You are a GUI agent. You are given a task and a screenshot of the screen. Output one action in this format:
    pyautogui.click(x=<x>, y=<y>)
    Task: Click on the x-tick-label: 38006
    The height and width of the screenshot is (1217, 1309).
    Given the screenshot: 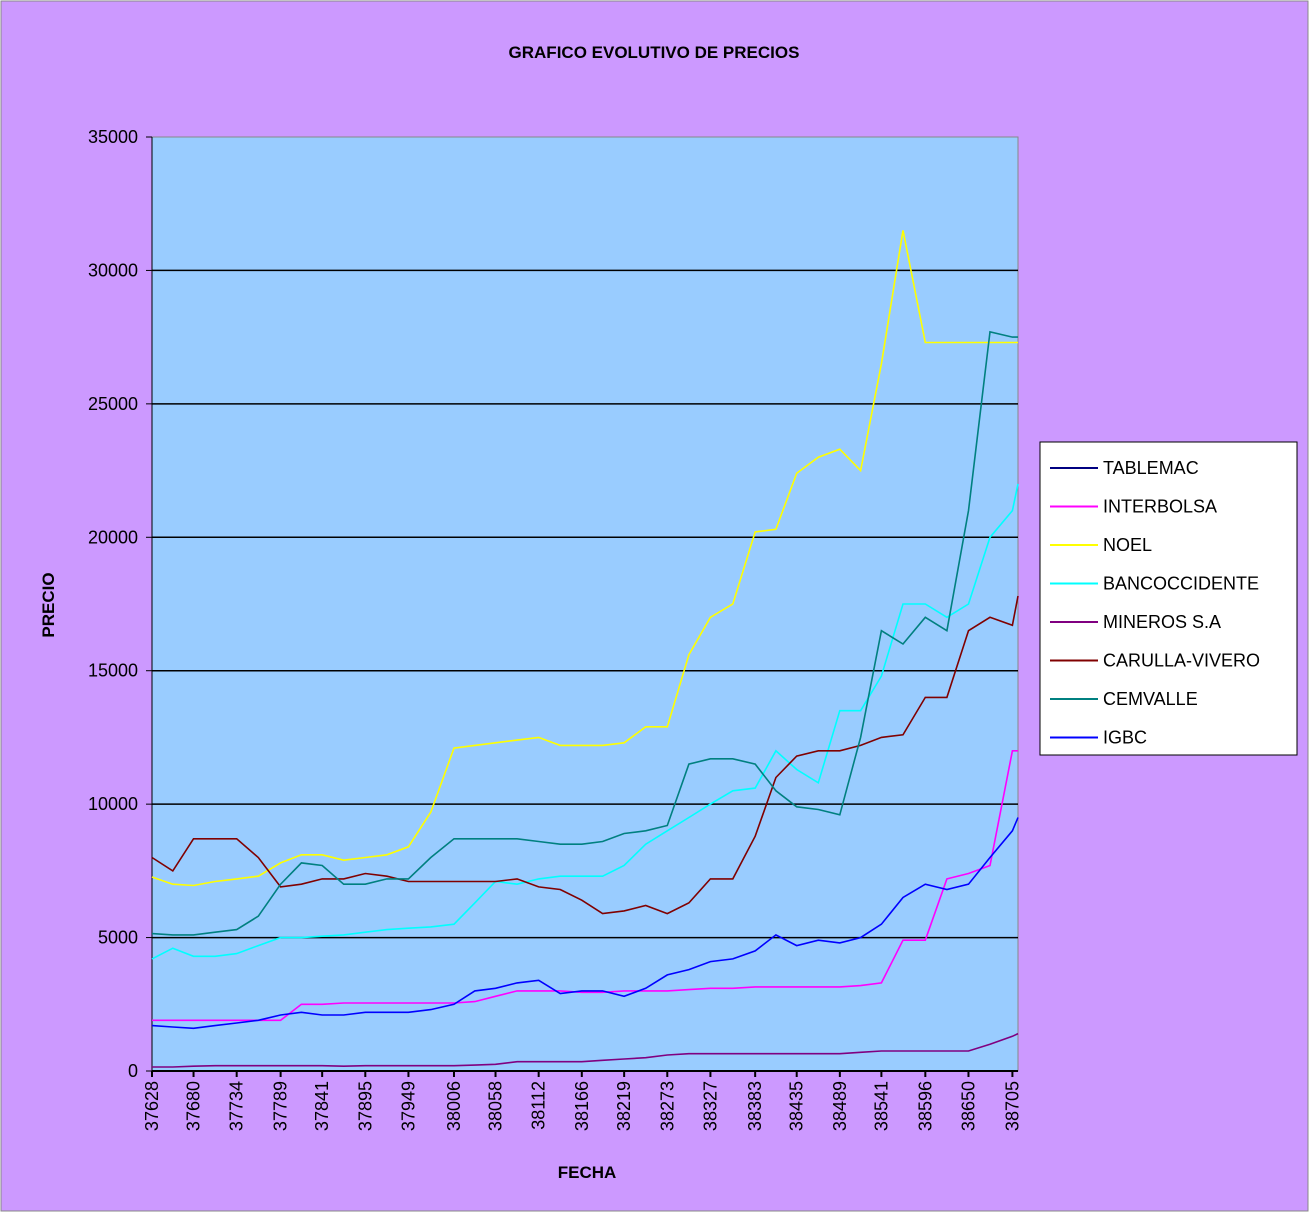 What is the action you would take?
    pyautogui.click(x=454, y=1106)
    